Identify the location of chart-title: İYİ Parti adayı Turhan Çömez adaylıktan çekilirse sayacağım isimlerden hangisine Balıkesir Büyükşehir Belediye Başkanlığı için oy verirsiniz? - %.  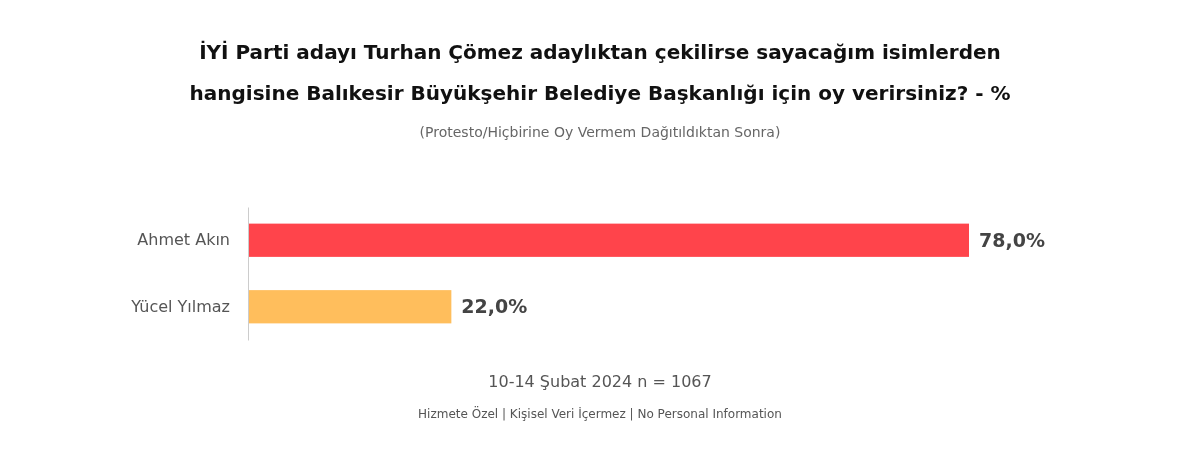
(600, 72).